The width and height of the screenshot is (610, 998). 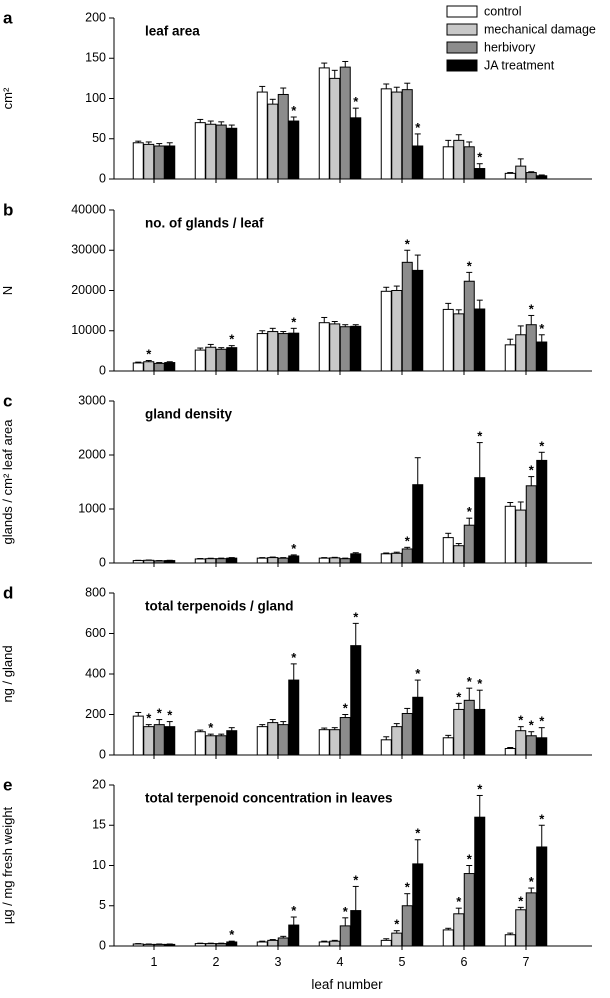 I want to click on x-axis-label: leaf number, so click(x=347, y=984).